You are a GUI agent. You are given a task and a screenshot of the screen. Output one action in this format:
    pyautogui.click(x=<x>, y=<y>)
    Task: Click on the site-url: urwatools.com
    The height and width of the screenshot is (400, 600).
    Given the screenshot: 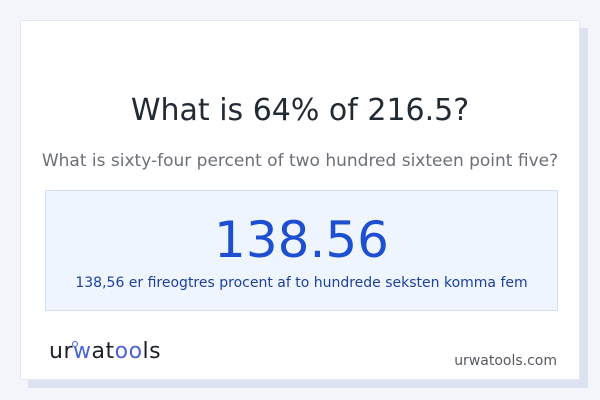 What is the action you would take?
    pyautogui.click(x=505, y=361)
    